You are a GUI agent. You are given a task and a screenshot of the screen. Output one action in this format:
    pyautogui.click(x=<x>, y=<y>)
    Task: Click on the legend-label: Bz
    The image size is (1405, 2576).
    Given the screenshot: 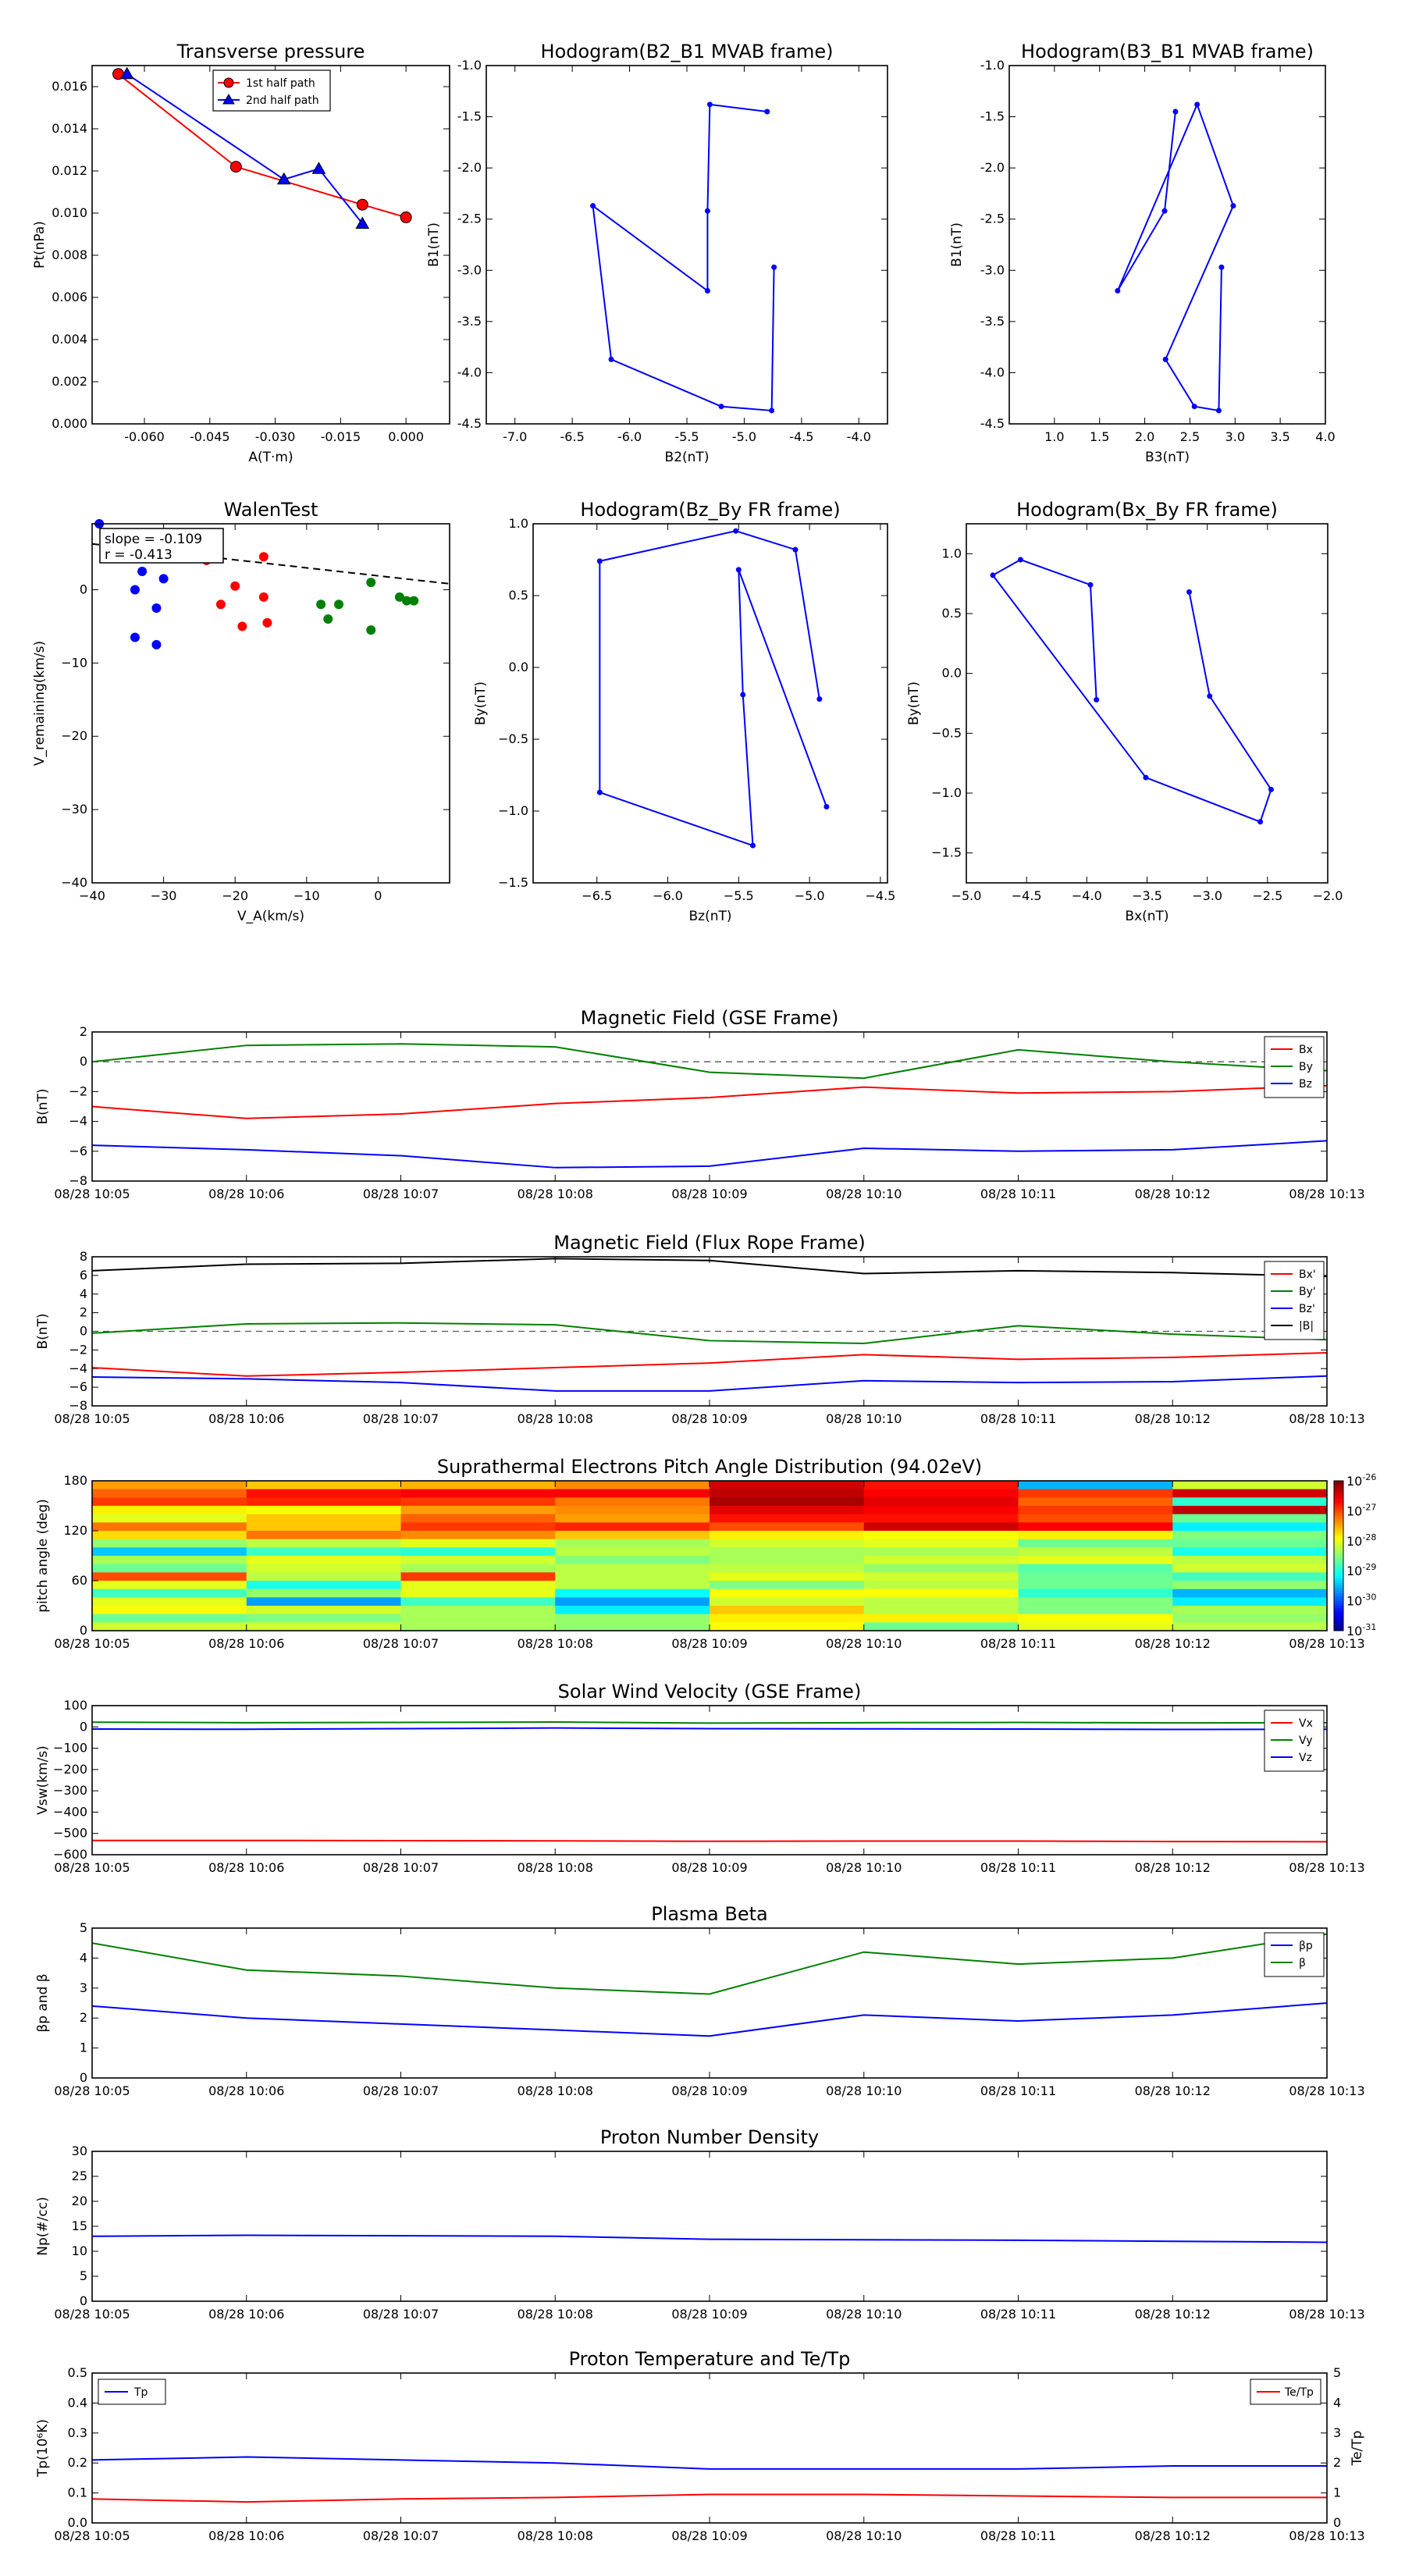 What is the action you would take?
    pyautogui.click(x=1305, y=1084)
    